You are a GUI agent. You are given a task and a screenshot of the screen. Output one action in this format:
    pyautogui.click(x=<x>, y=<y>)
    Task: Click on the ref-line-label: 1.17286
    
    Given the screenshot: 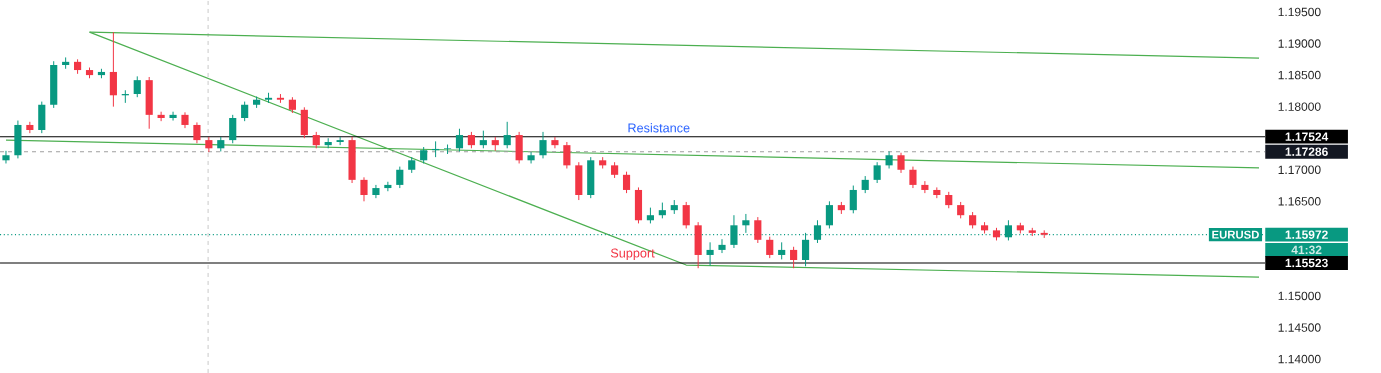 What is the action you would take?
    pyautogui.click(x=1306, y=151)
    